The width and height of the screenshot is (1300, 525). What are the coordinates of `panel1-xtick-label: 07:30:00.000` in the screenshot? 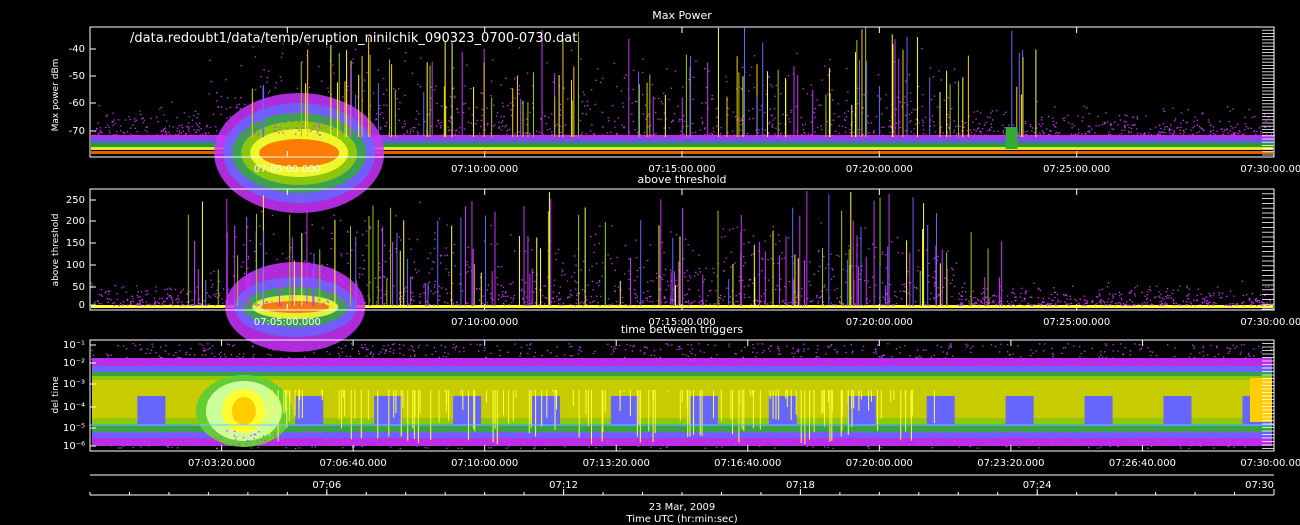 It's located at (1270, 169).